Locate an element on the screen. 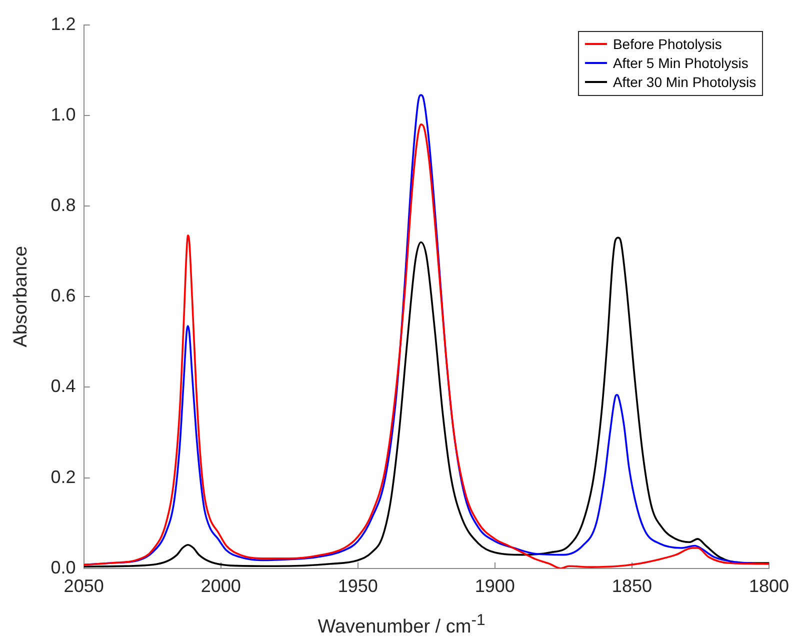 Image resolution: width=803 pixels, height=643 pixels. x-tick-label: 1800 is located at coordinates (768, 586).